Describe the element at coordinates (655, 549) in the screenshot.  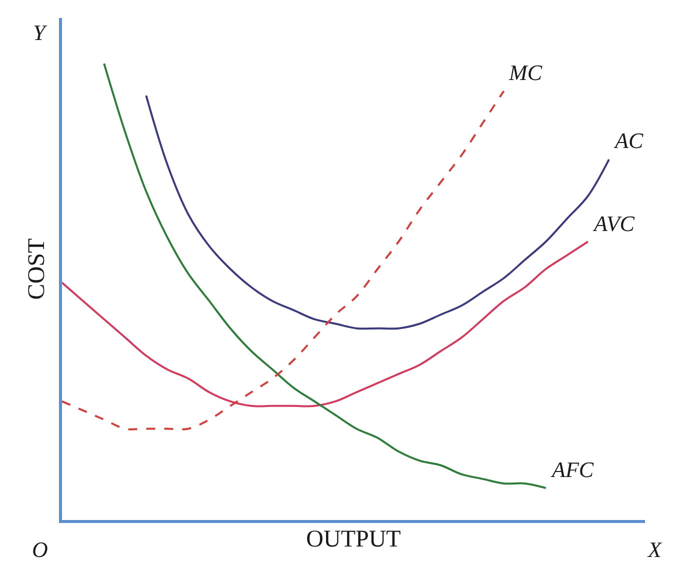
I see `text: X` at that location.